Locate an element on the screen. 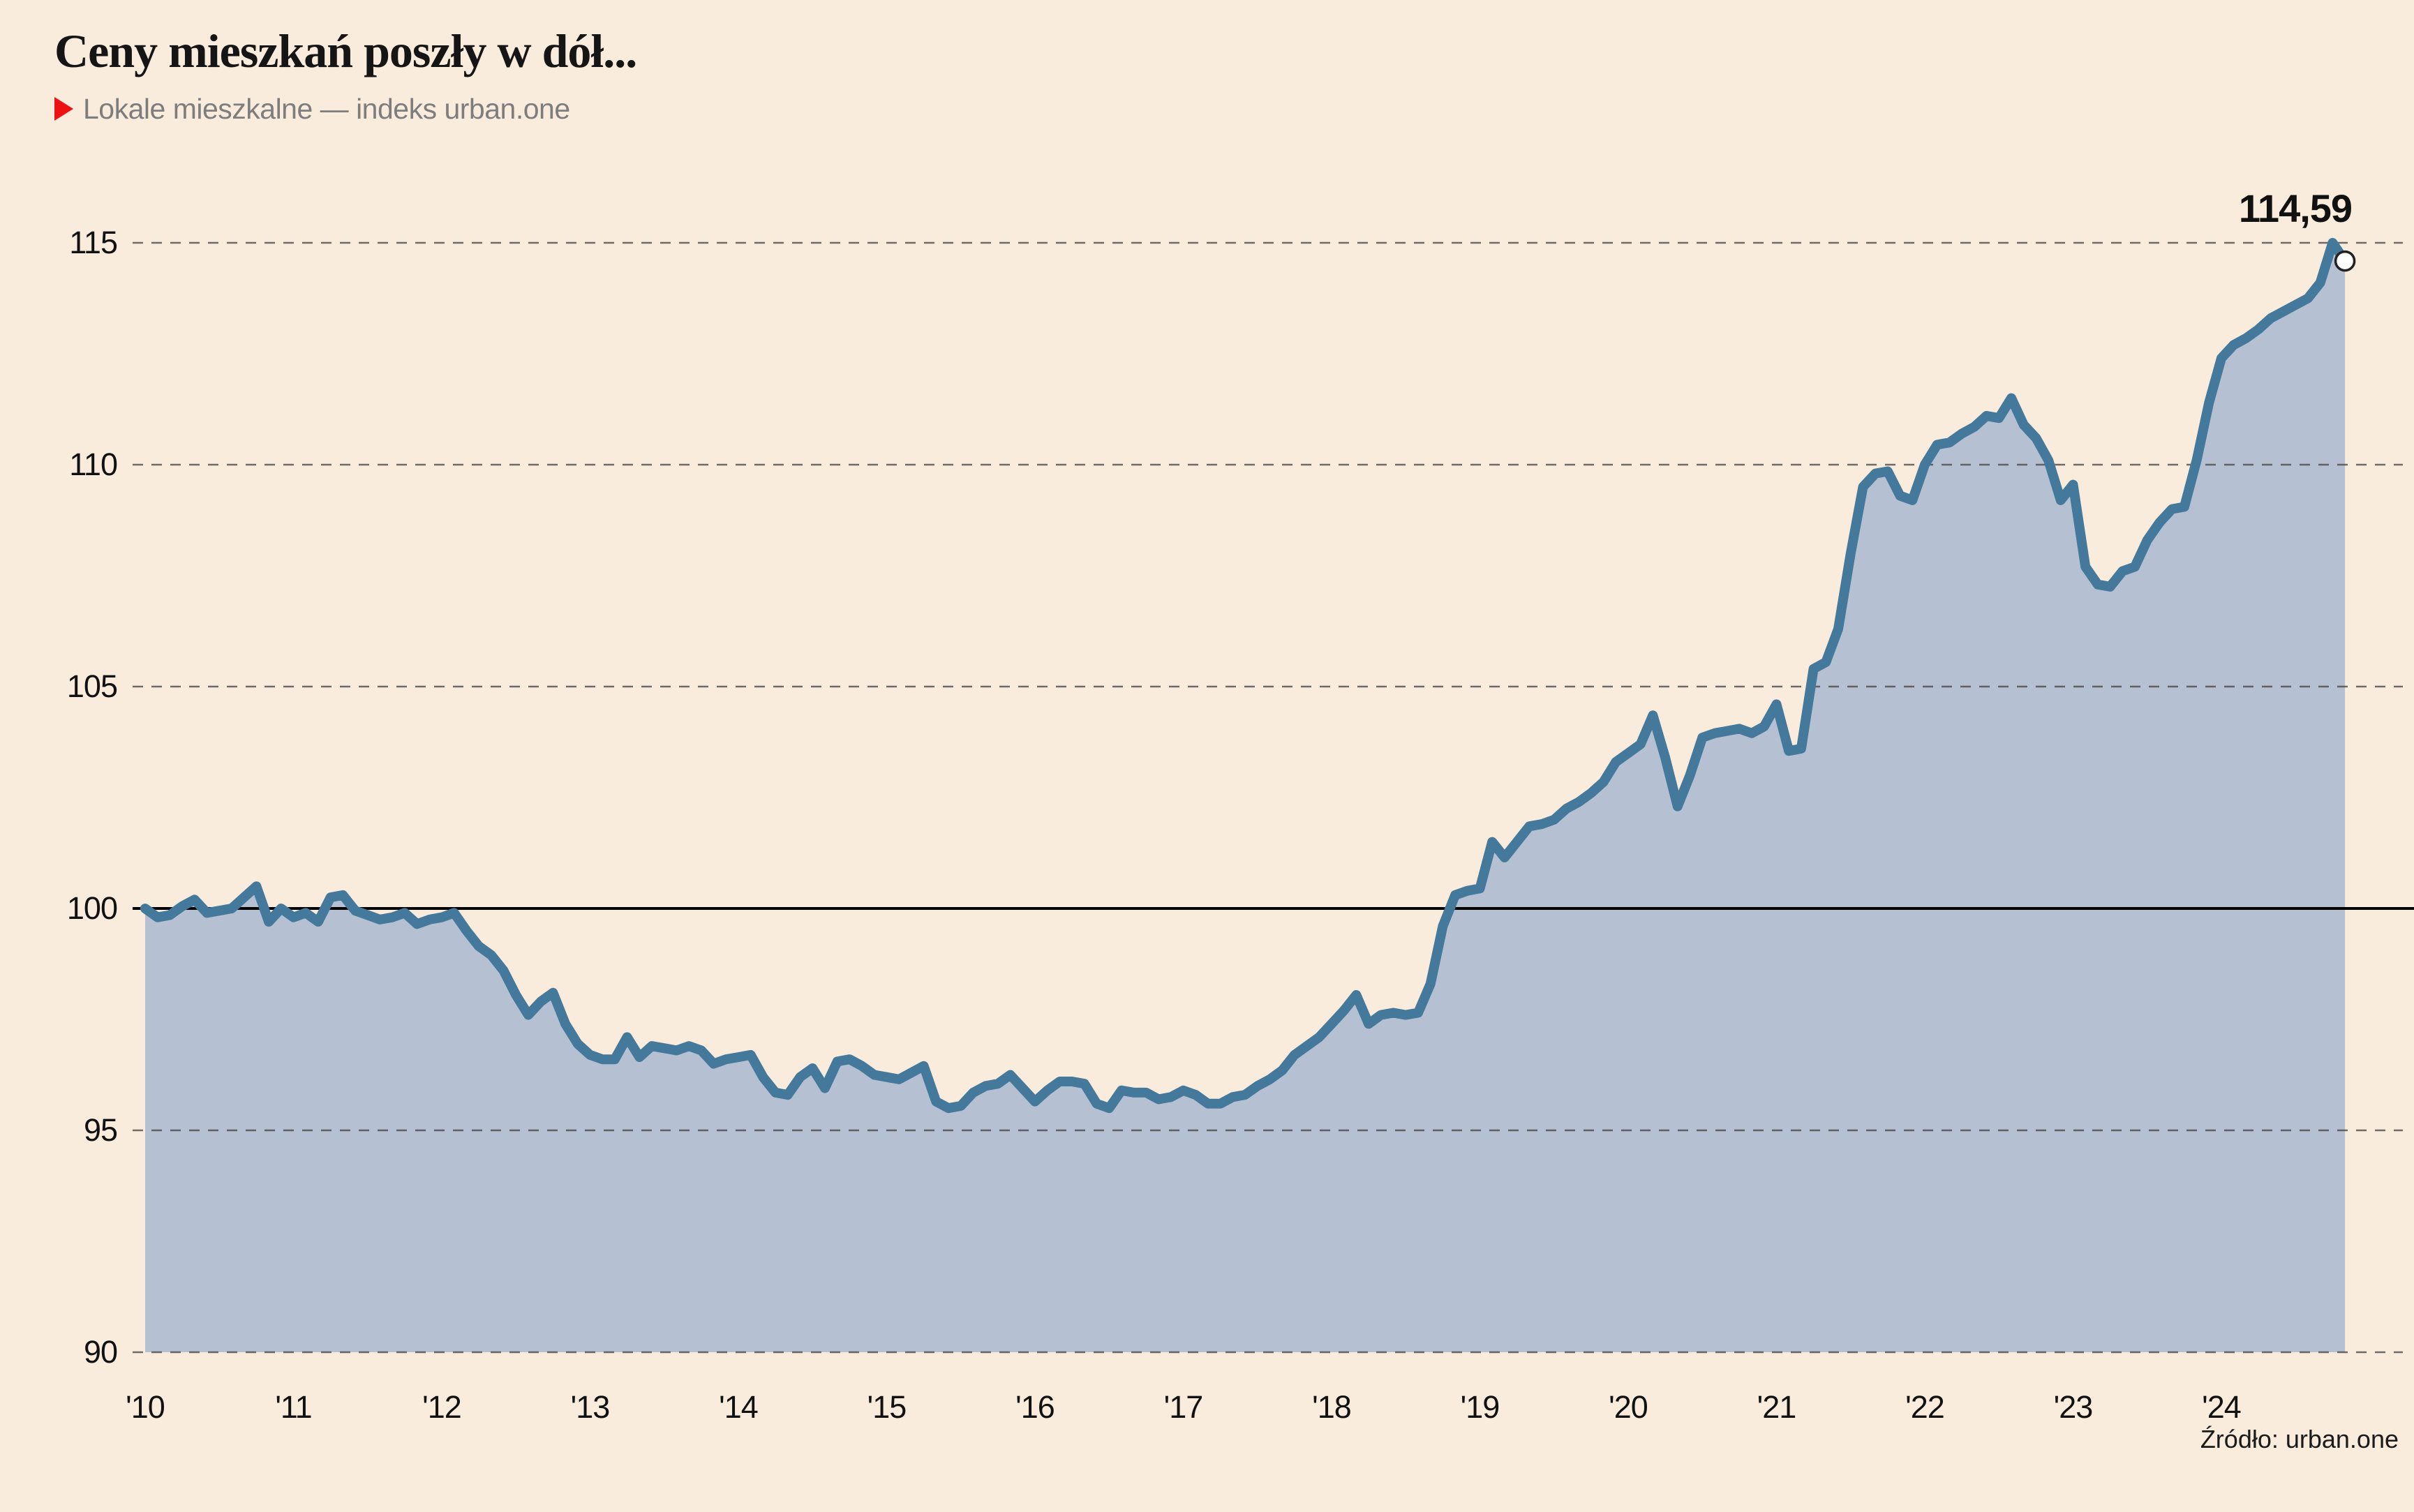 Image resolution: width=2414 pixels, height=1512 pixels. x-tick-label: '23 is located at coordinates (2073, 1407).